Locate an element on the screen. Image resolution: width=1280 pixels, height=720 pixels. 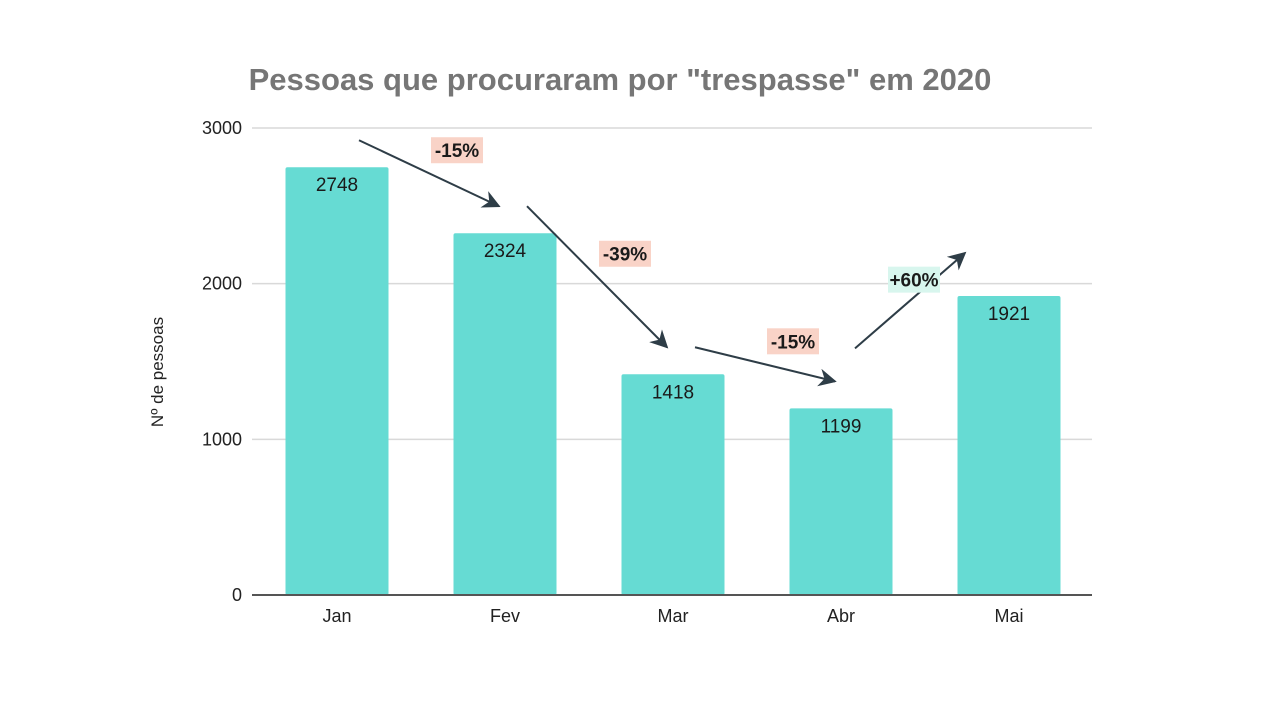
y-axis-label: Nº de pessoas is located at coordinates (157, 372).